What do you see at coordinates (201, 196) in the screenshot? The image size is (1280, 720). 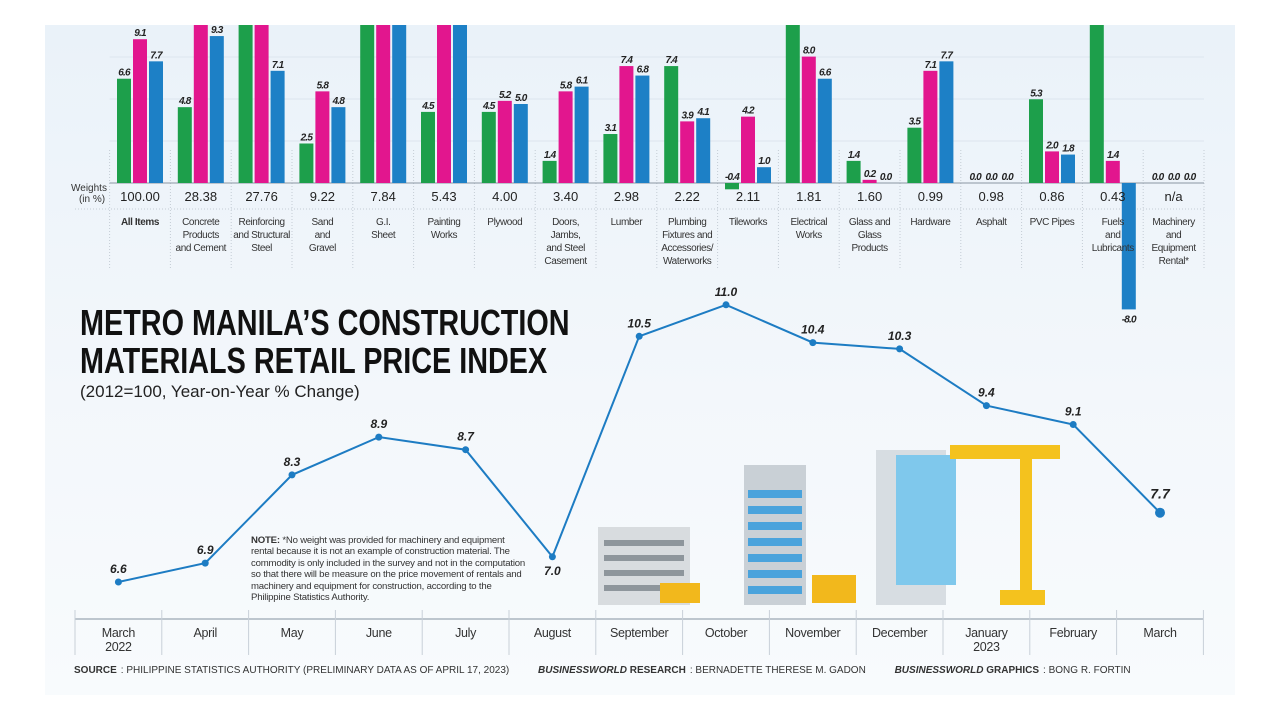 I see `weight-value: 28.38` at bounding box center [201, 196].